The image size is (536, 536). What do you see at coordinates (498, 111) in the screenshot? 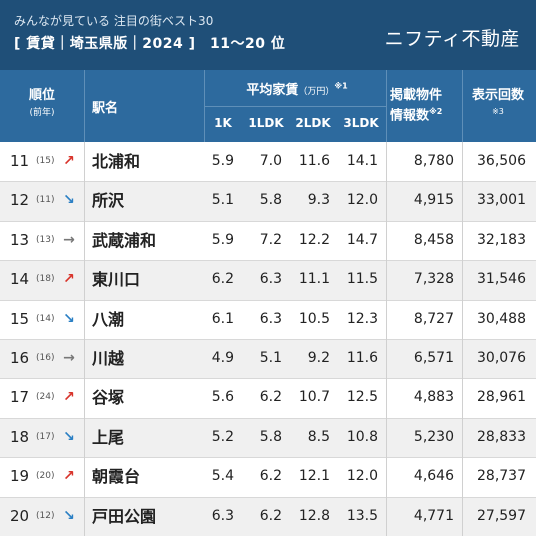
I see `col-views-note: ※3` at bounding box center [498, 111].